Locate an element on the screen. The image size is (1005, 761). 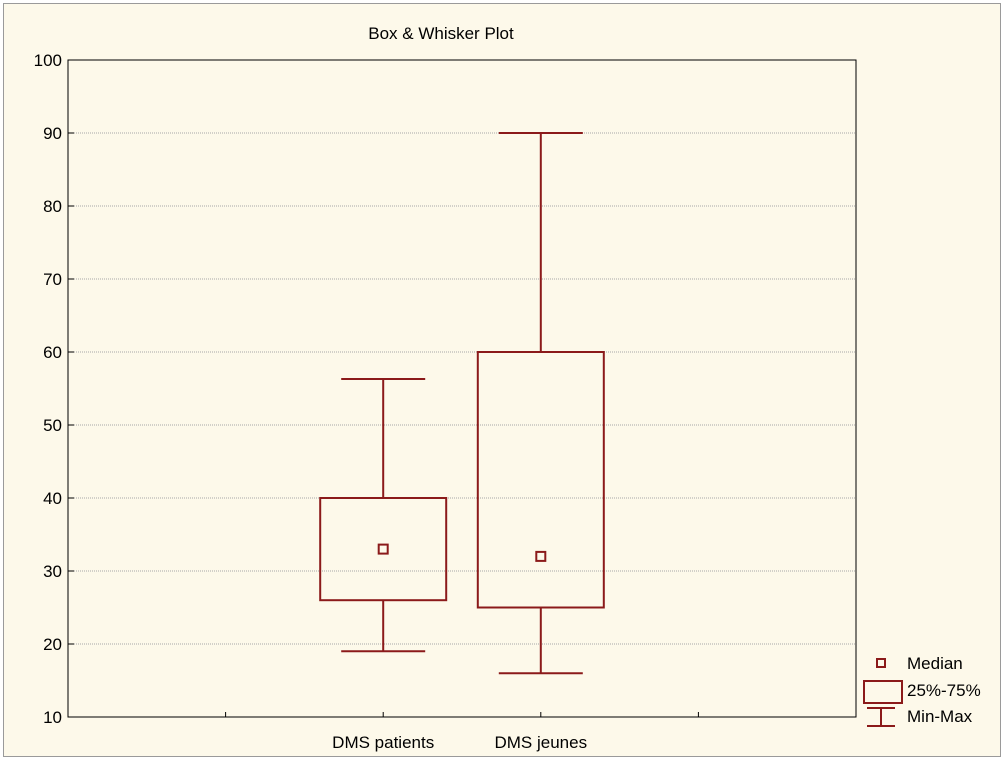
y-tick-label: 30 is located at coordinates (52, 571).